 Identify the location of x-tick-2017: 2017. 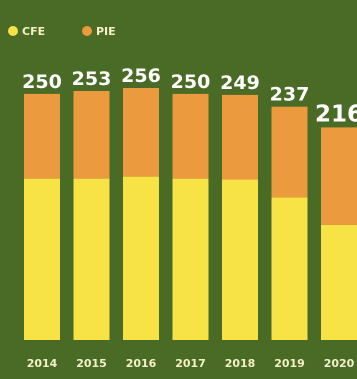
(190, 363).